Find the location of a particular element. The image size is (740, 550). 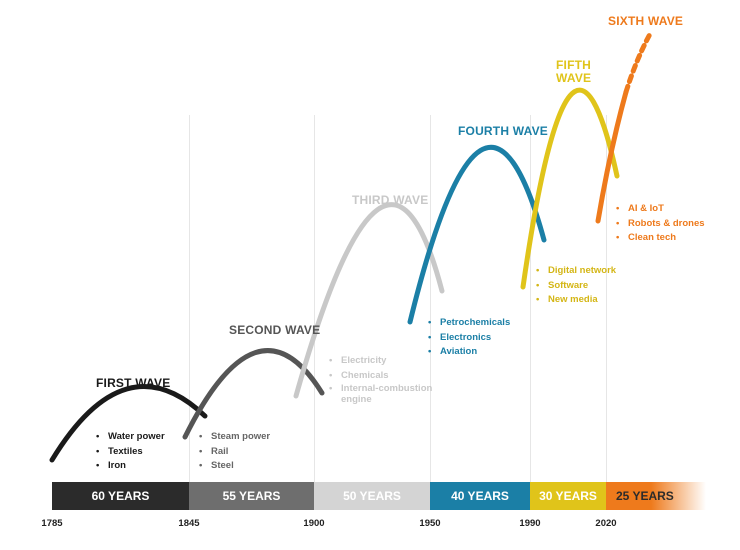

first-wave-list: Water power Textiles Iron is located at coordinates (130, 452).